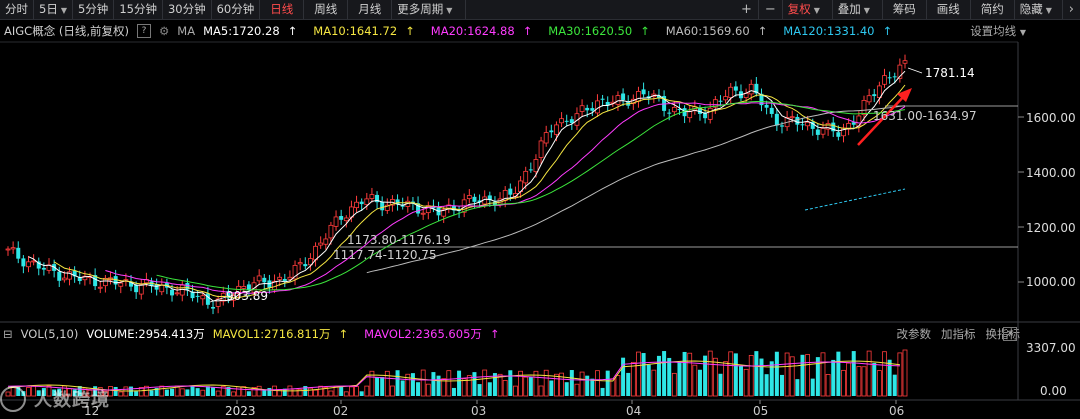 The width and height of the screenshot is (1080, 419). What do you see at coordinates (8, 334) in the screenshot?
I see `vol-expand-icon: ⊟` at bounding box center [8, 334].